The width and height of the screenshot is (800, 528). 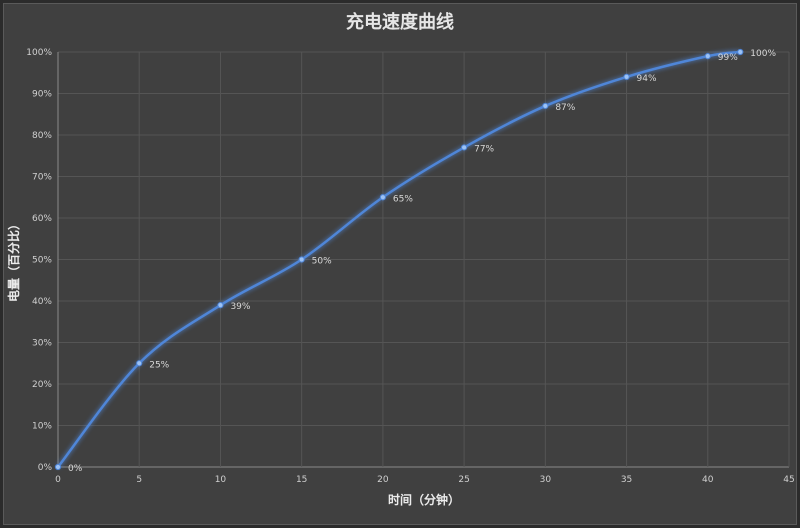 I want to click on x-tick-label: 20, so click(x=383, y=480).